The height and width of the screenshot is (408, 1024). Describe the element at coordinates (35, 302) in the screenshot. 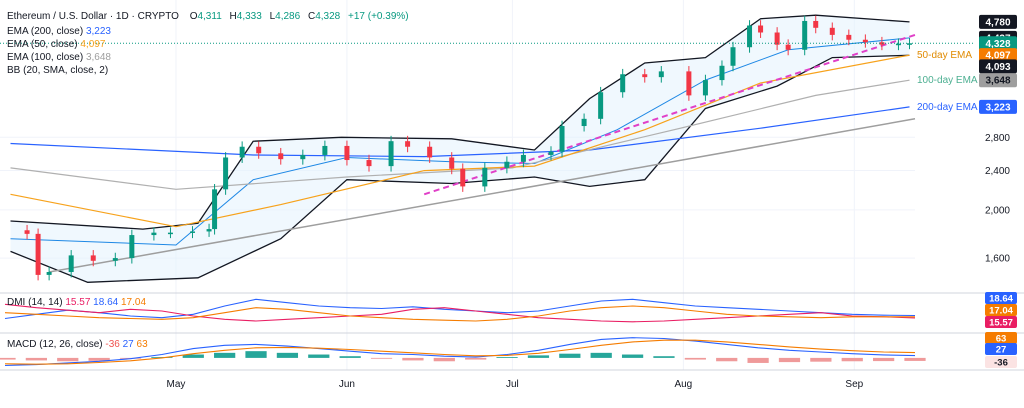

I see `legend-dmi-label: DMI (14, 14)` at that location.